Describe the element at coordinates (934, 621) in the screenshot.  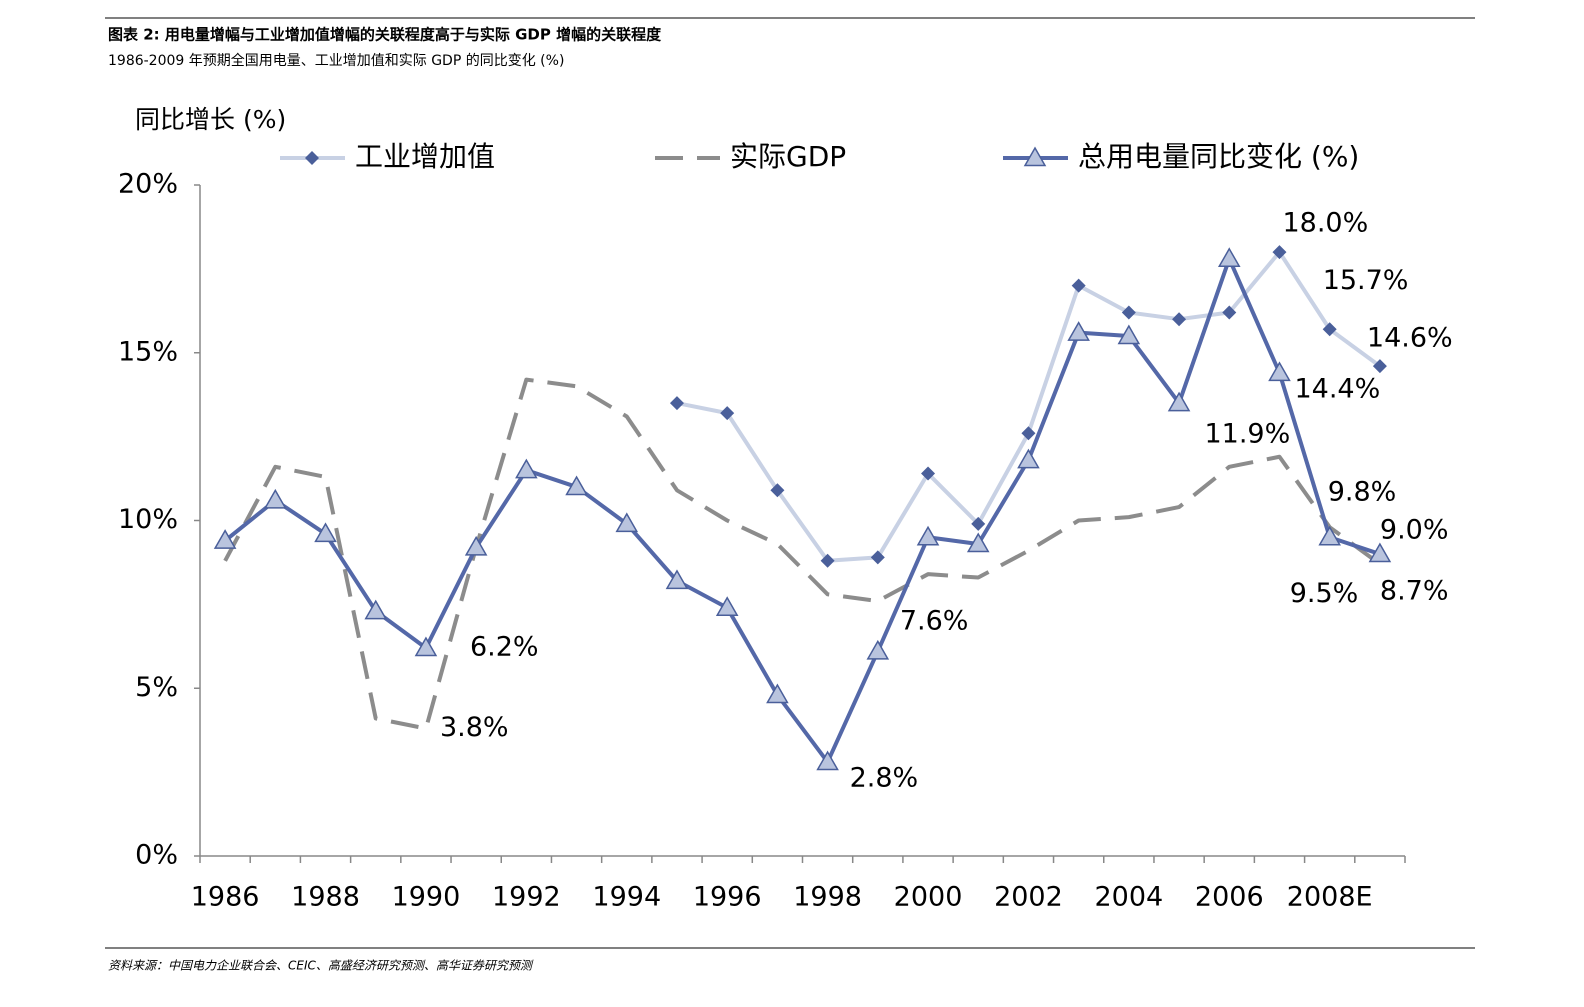
I see `data-label: 7.6%` at that location.